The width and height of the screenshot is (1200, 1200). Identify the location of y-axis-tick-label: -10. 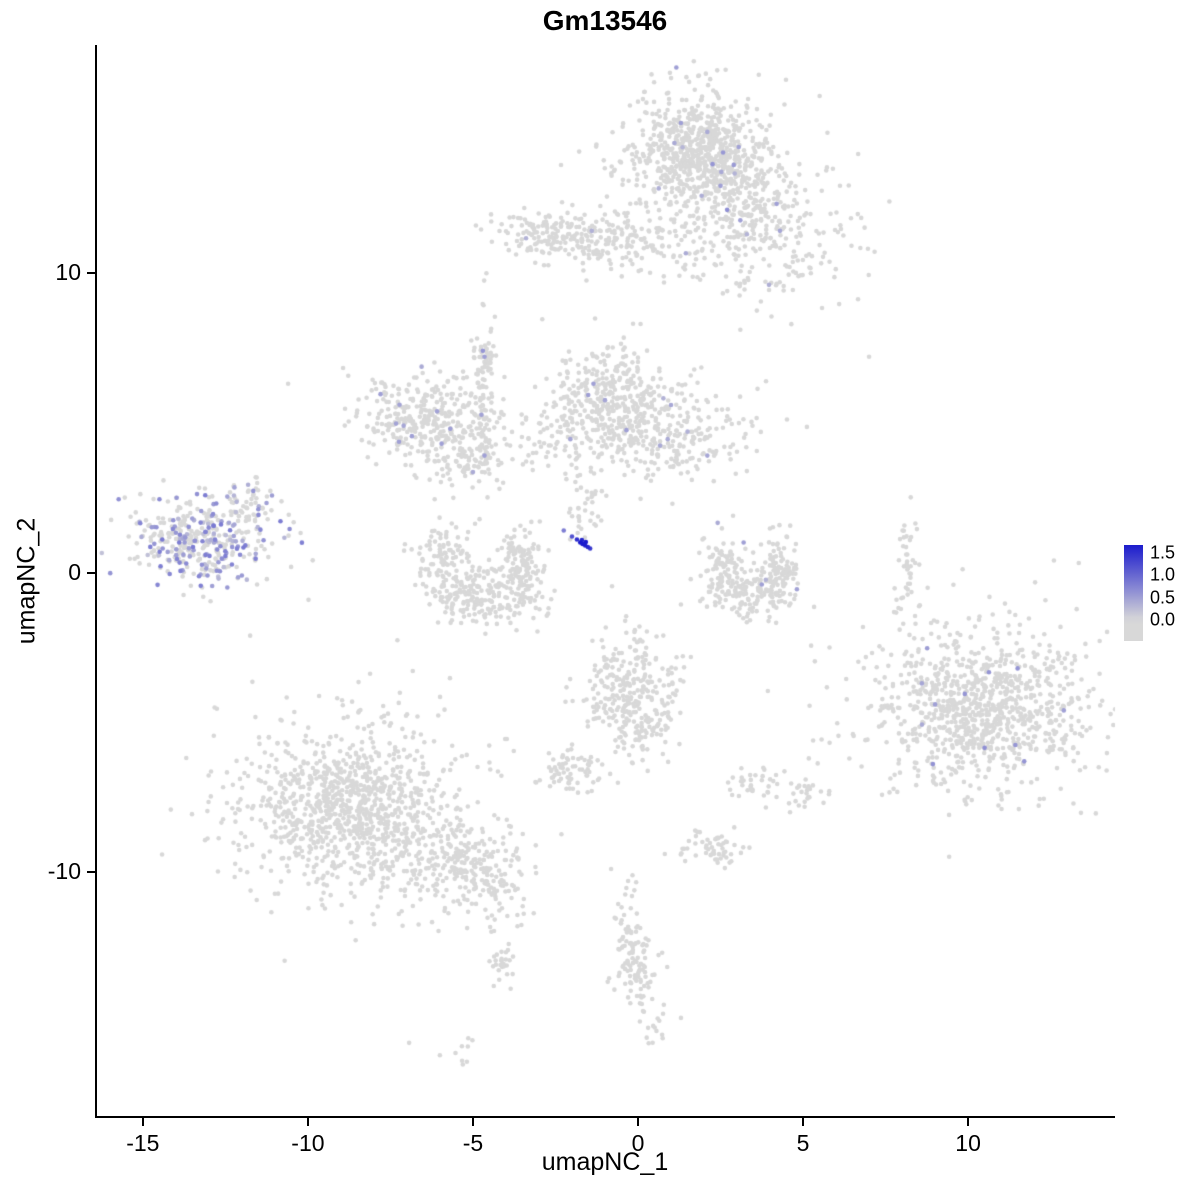
(64, 871).